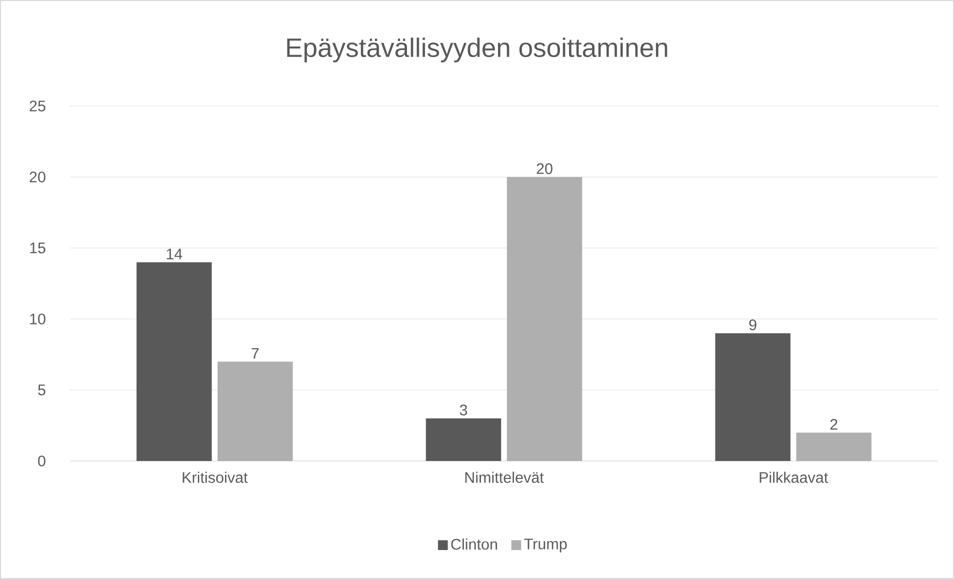  Describe the element at coordinates (42, 461) in the screenshot. I see `y-tick-label: 0` at that location.